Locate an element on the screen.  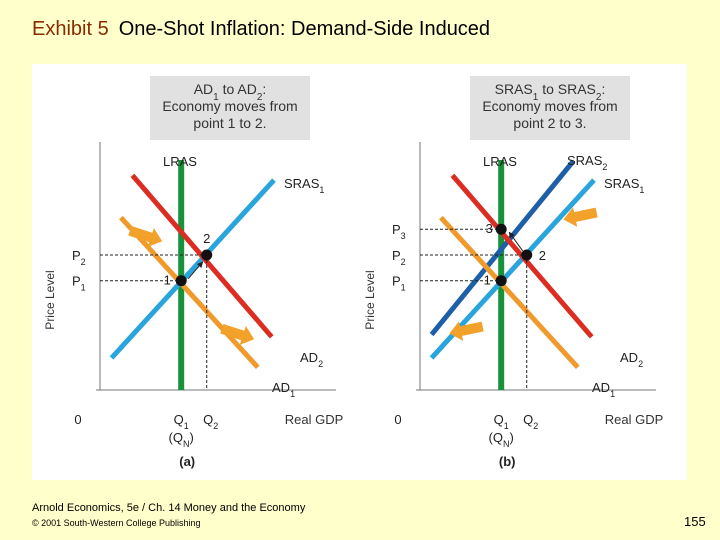
line-label-sras2: SRAS2 is located at coordinates (587, 162).